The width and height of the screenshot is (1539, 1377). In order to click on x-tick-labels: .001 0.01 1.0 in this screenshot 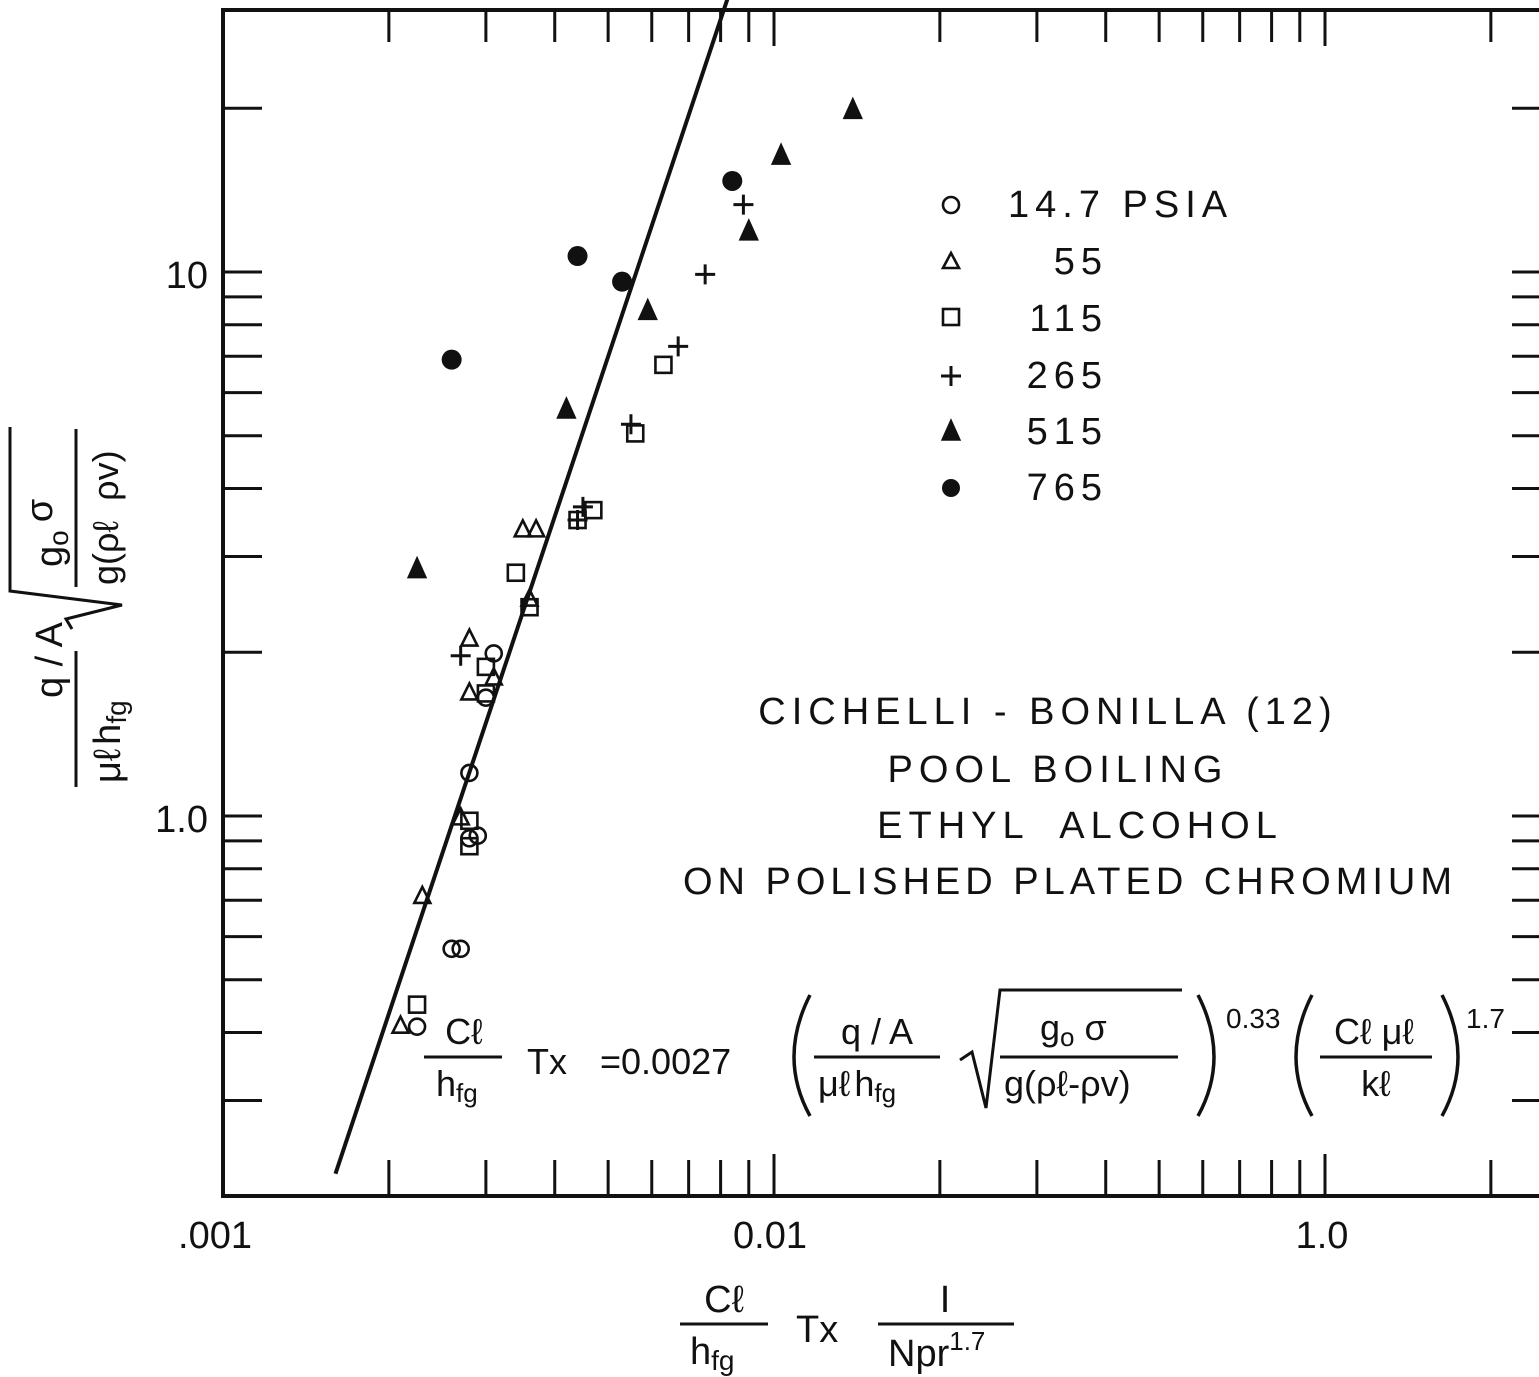, I will do `click(763, 1236)`.